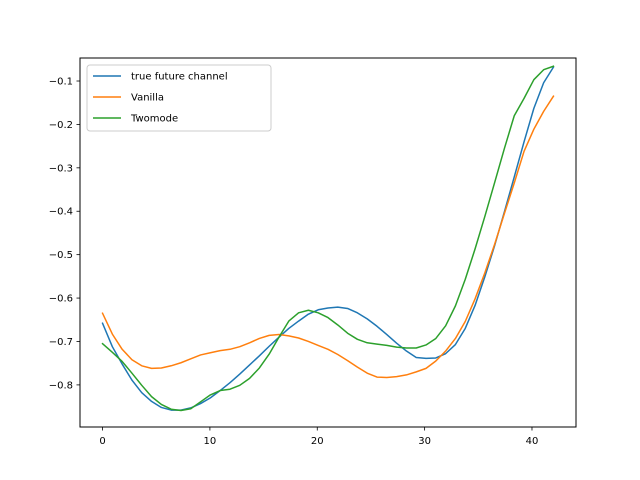  What do you see at coordinates (147, 98) in the screenshot?
I see `legend-label-1: Vanilla` at bounding box center [147, 98].